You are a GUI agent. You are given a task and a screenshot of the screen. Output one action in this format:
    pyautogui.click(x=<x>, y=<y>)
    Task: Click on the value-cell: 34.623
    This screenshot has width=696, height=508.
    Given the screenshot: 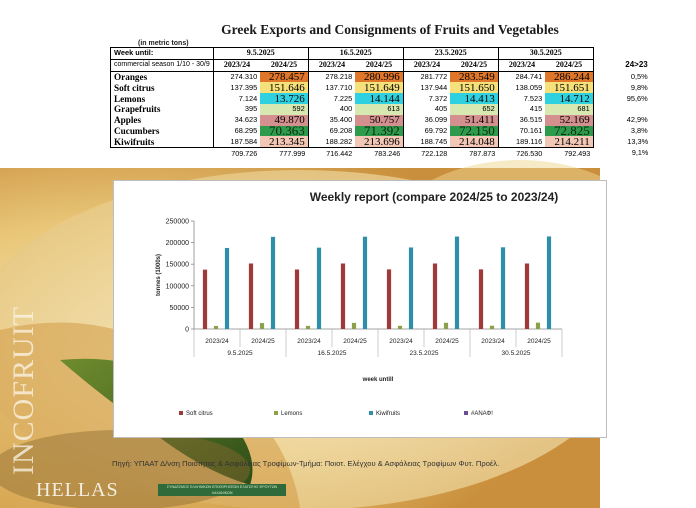 What is the action you would take?
    pyautogui.click(x=236, y=120)
    